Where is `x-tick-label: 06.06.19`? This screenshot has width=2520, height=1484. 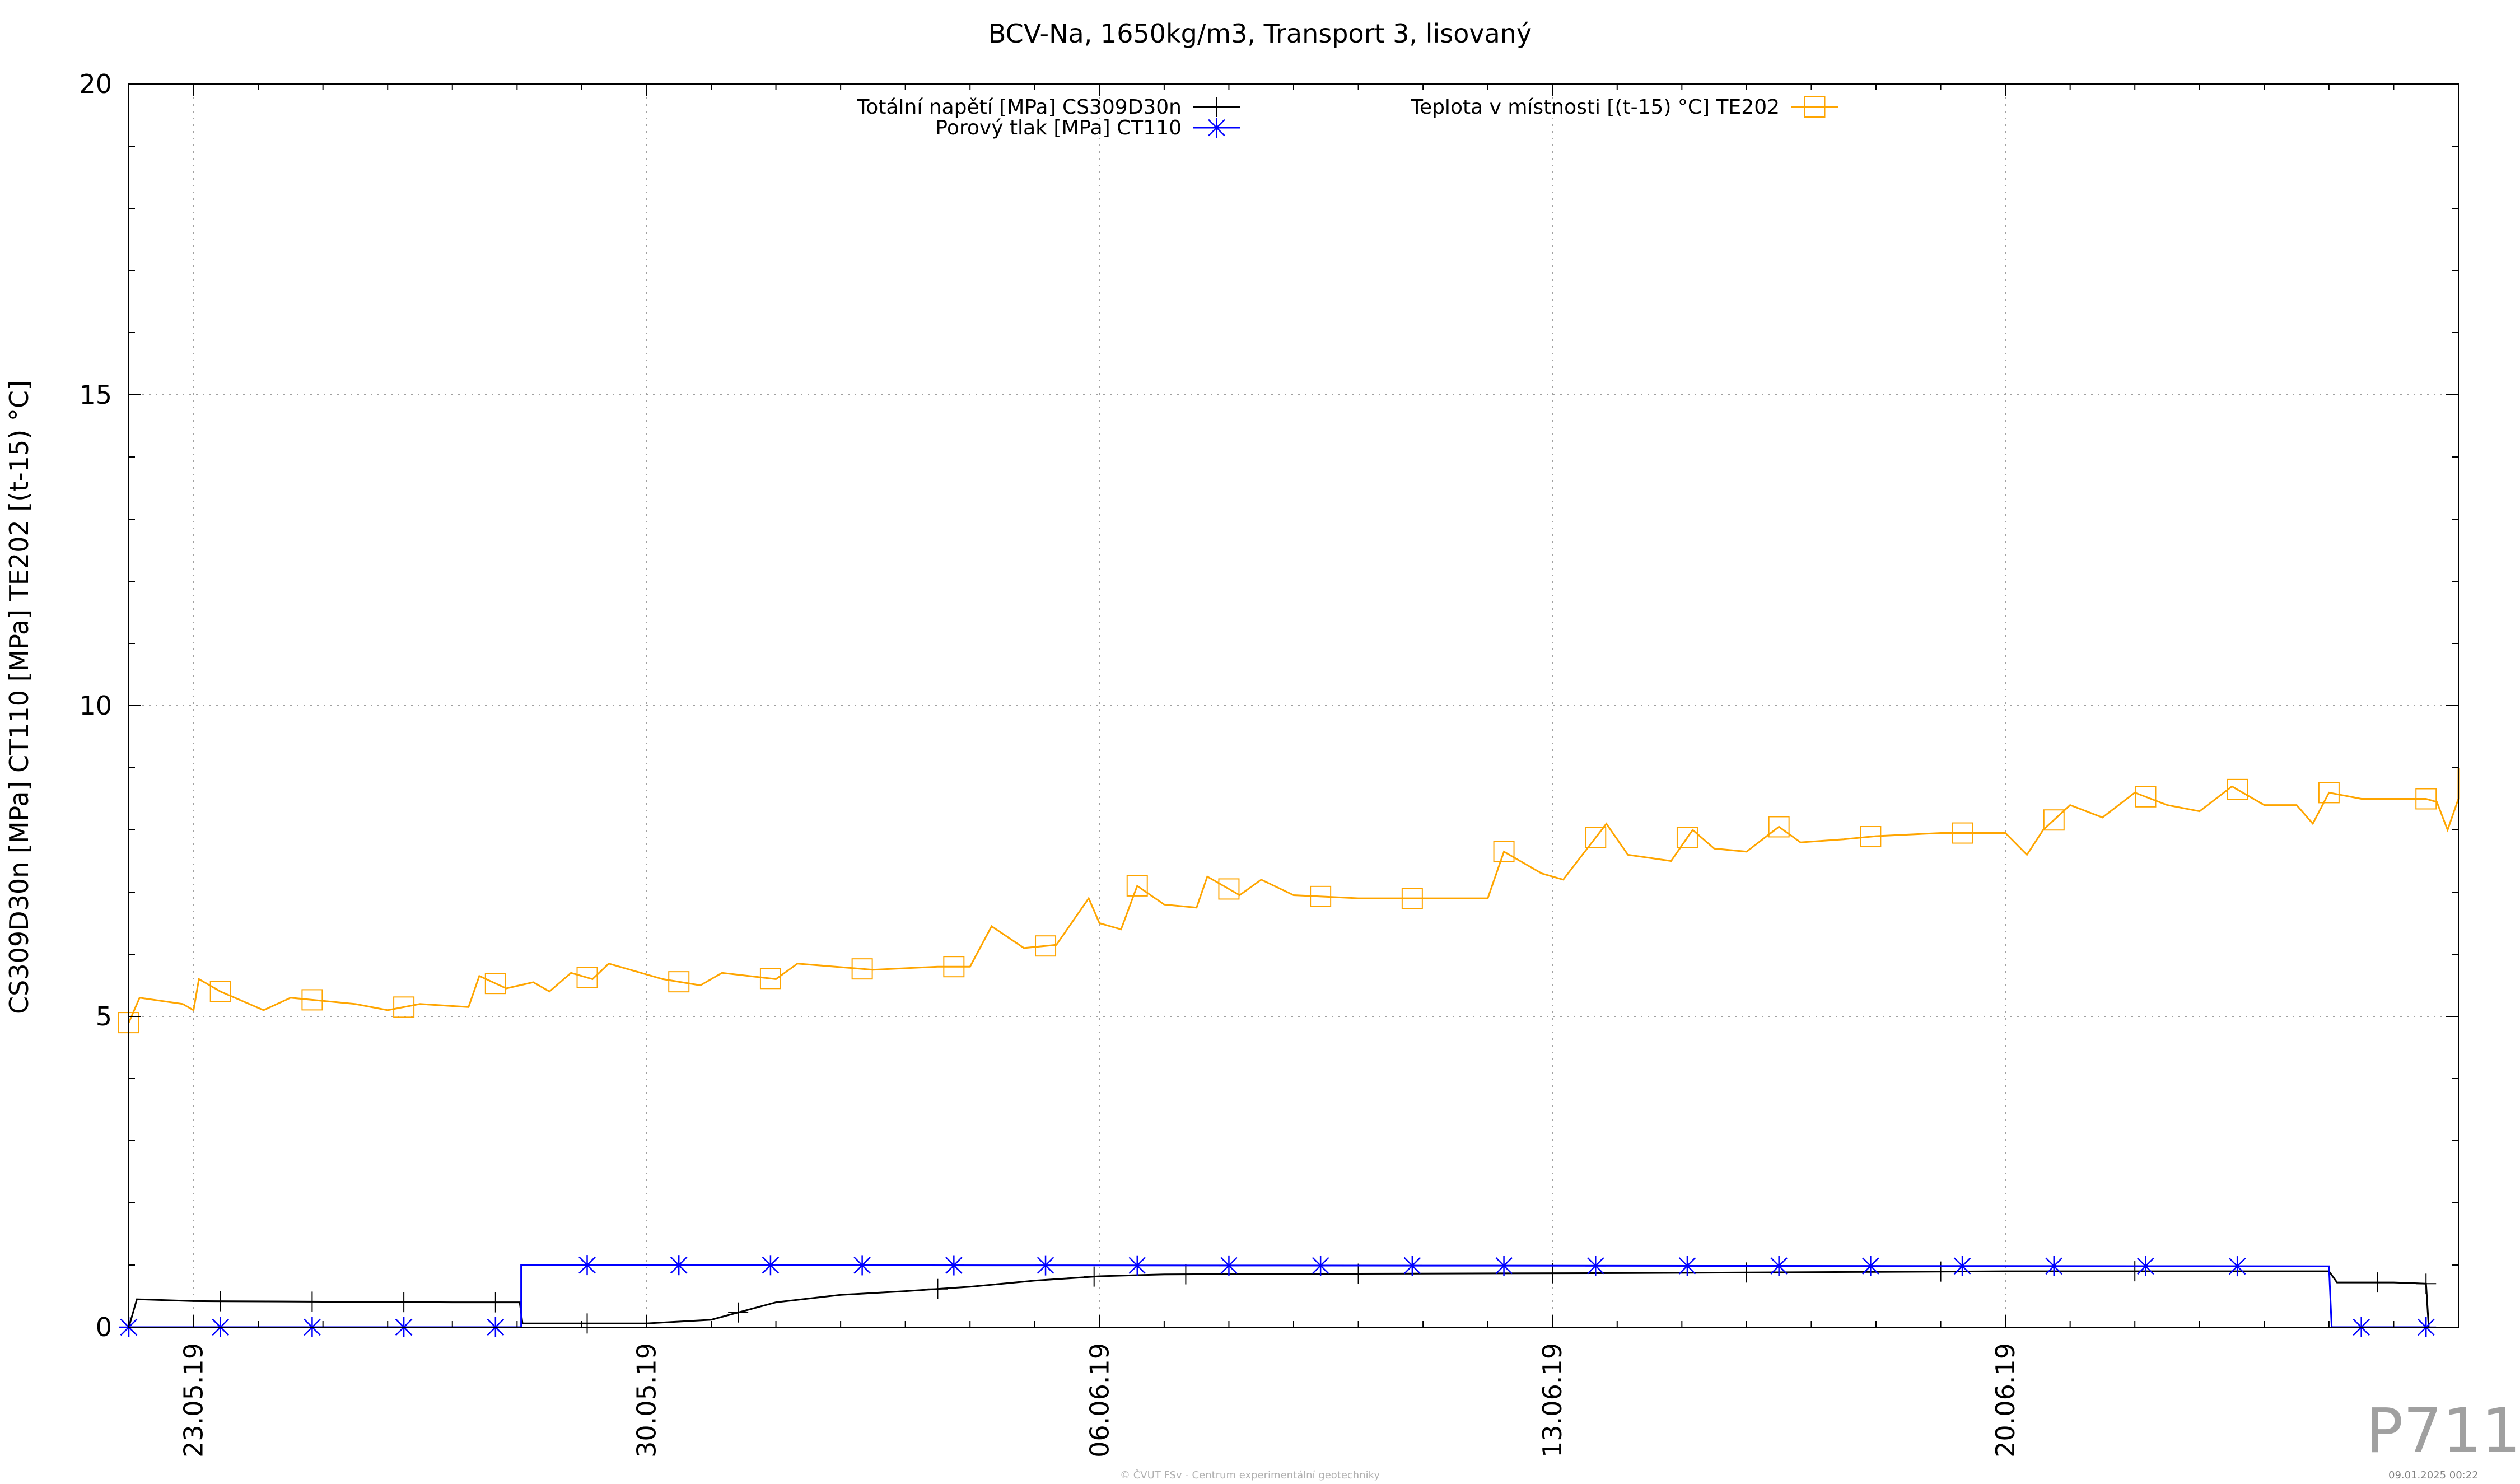
x-tick-label: 06.06.19 is located at coordinates (1099, 1401).